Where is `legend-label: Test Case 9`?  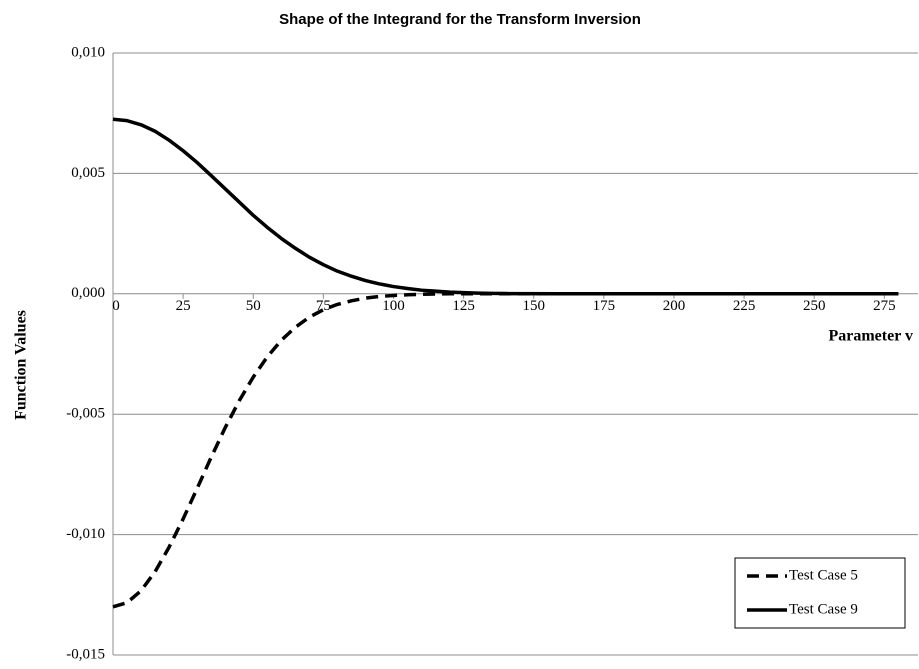 legend-label: Test Case 9 is located at coordinates (823, 609).